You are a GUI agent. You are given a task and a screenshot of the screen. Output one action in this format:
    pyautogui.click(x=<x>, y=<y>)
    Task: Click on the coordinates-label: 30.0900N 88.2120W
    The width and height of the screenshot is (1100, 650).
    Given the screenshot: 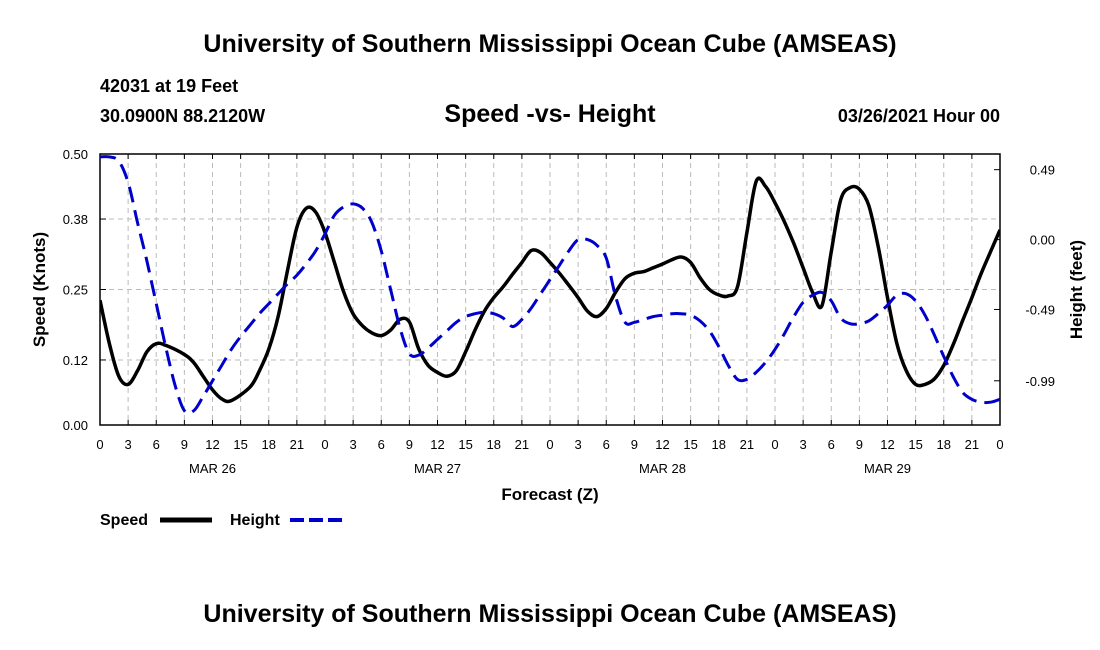 What is the action you would take?
    pyautogui.click(x=183, y=116)
    